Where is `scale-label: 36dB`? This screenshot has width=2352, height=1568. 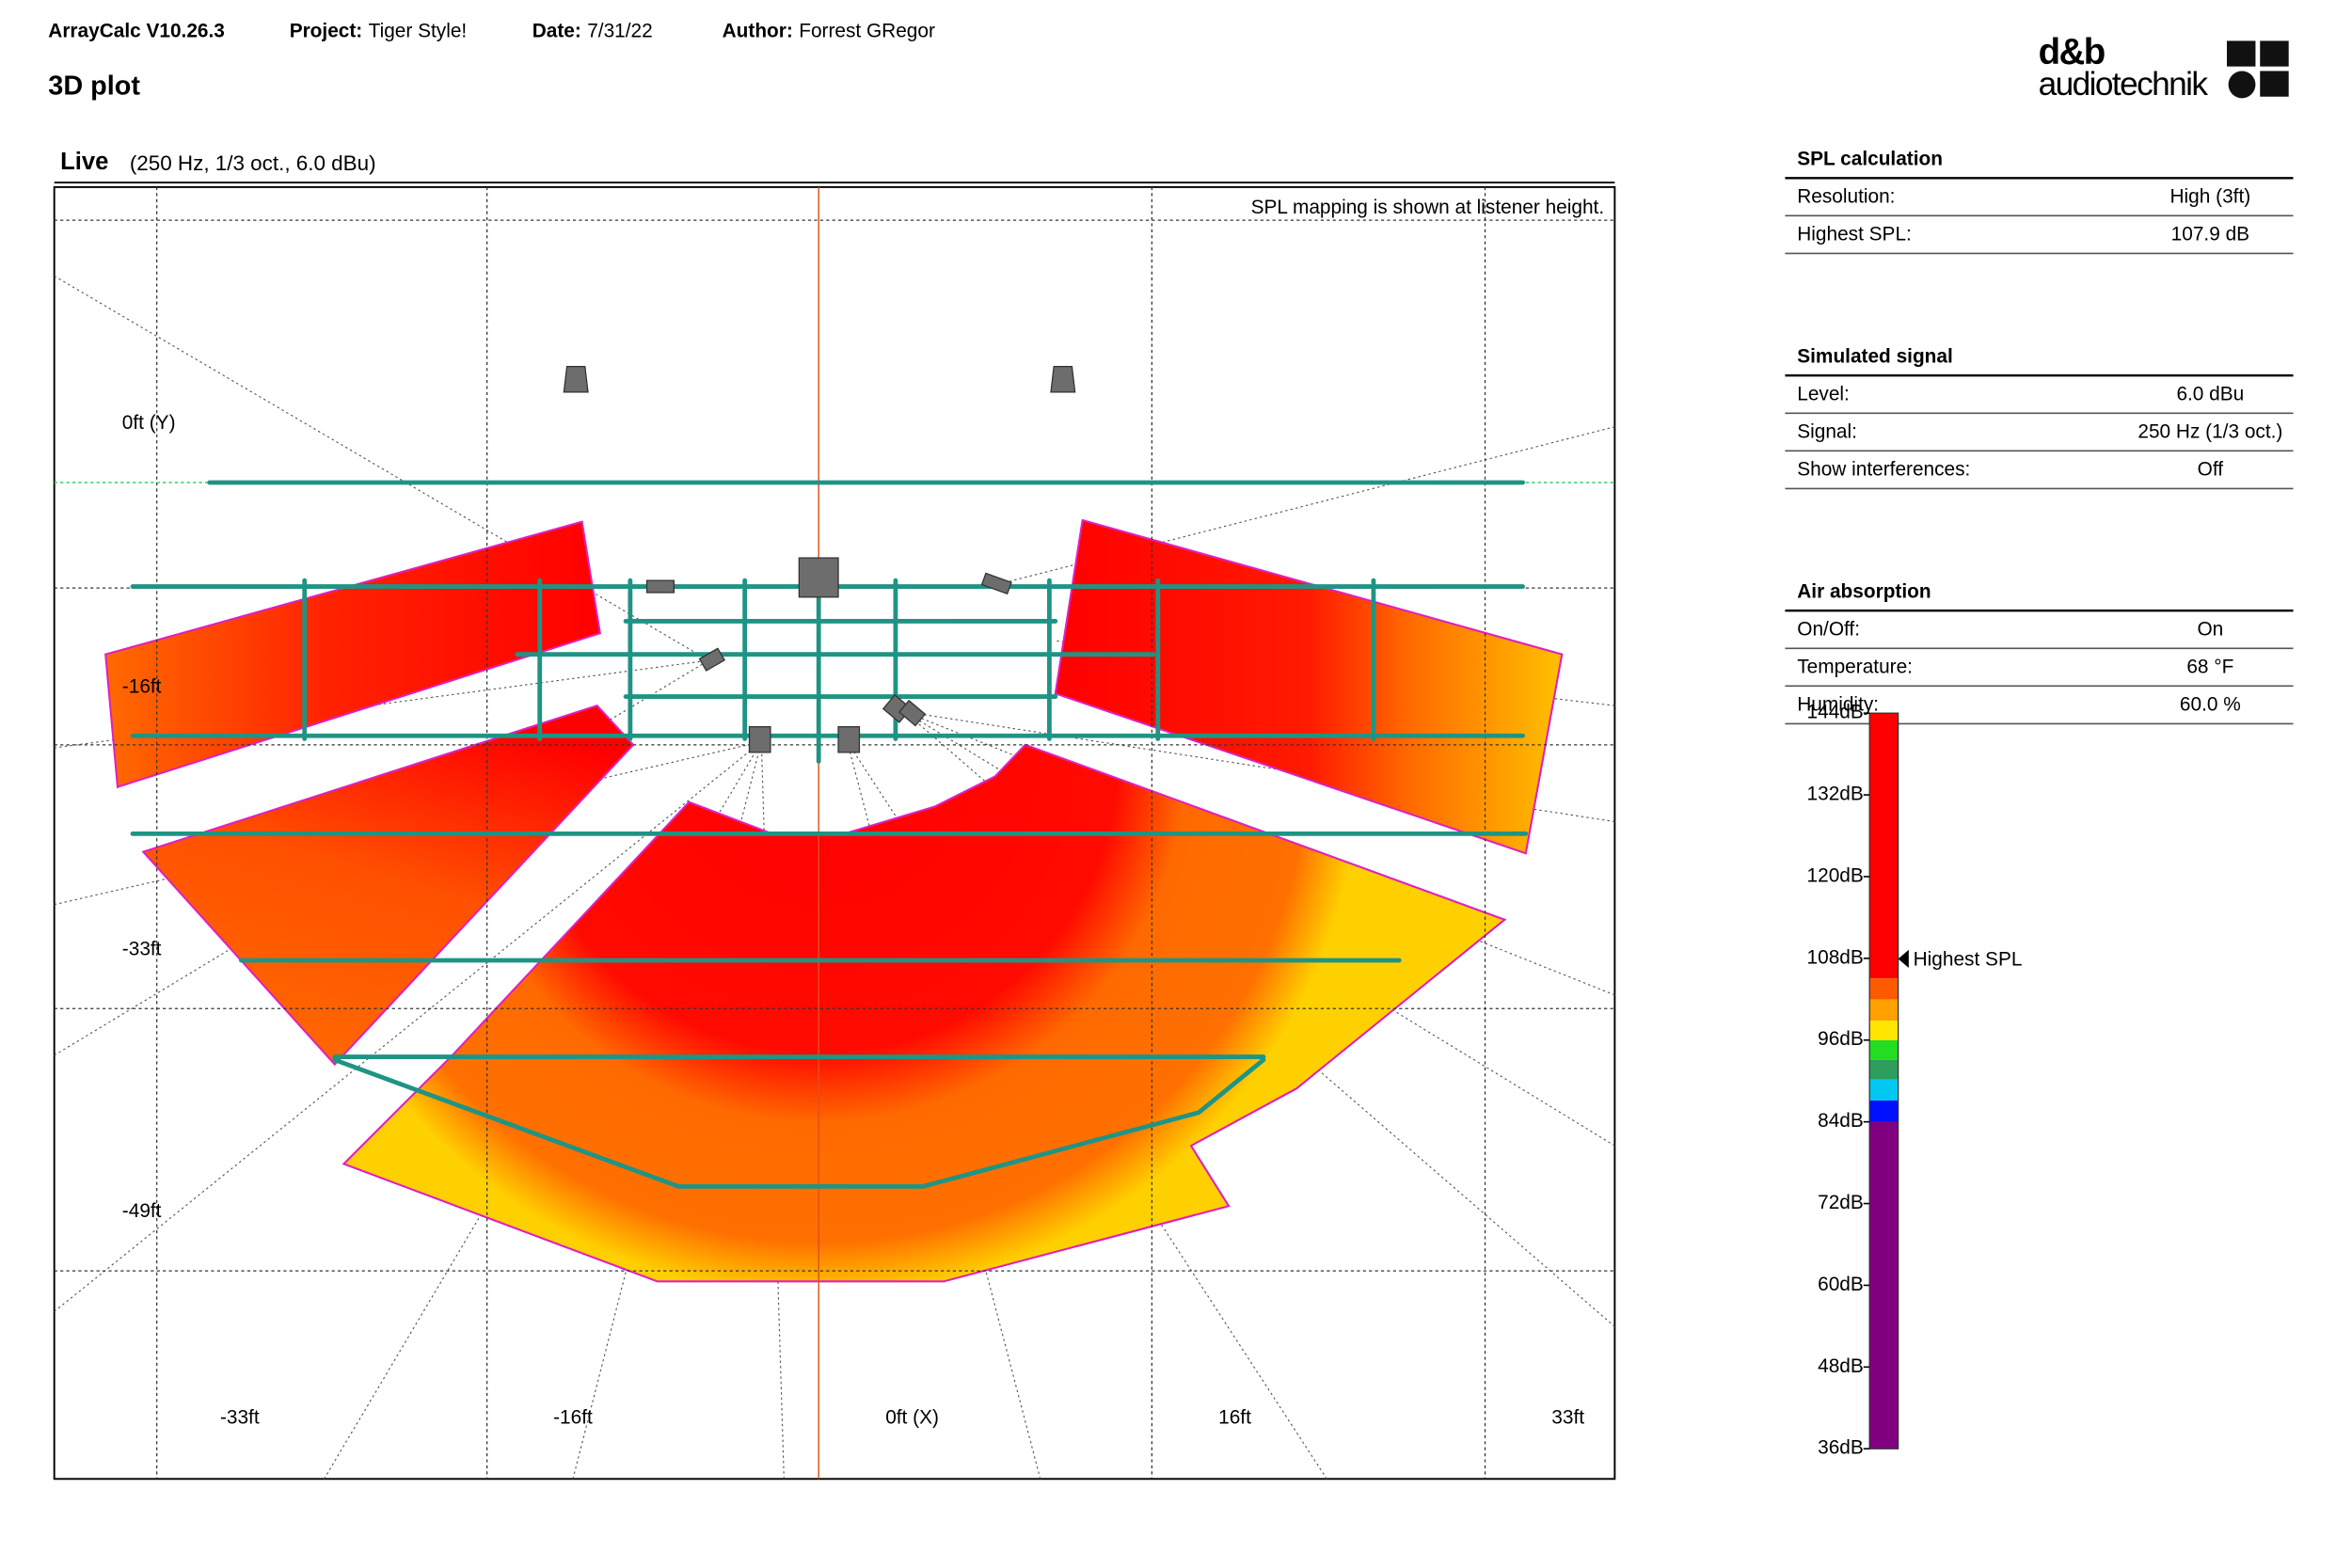
scale-label: 36dB is located at coordinates (1841, 1448).